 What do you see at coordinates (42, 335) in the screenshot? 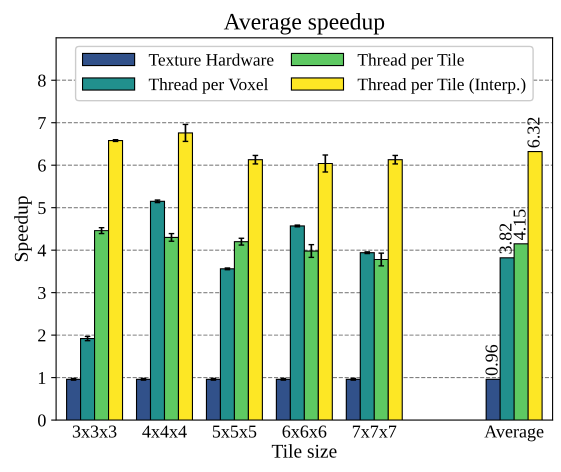
I see `y-tick-label: 2` at bounding box center [42, 335].